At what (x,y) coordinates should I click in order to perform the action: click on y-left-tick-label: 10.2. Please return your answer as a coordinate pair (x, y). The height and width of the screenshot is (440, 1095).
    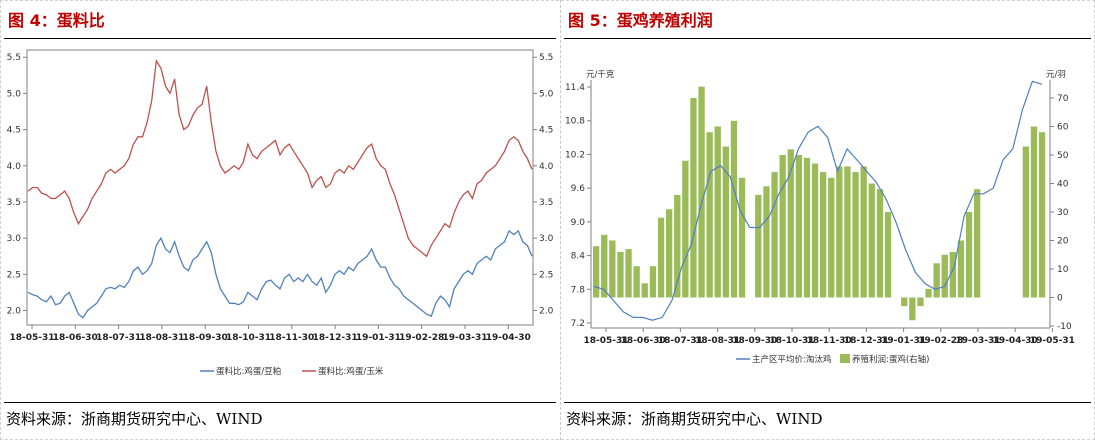
    Looking at the image, I should click on (575, 155).